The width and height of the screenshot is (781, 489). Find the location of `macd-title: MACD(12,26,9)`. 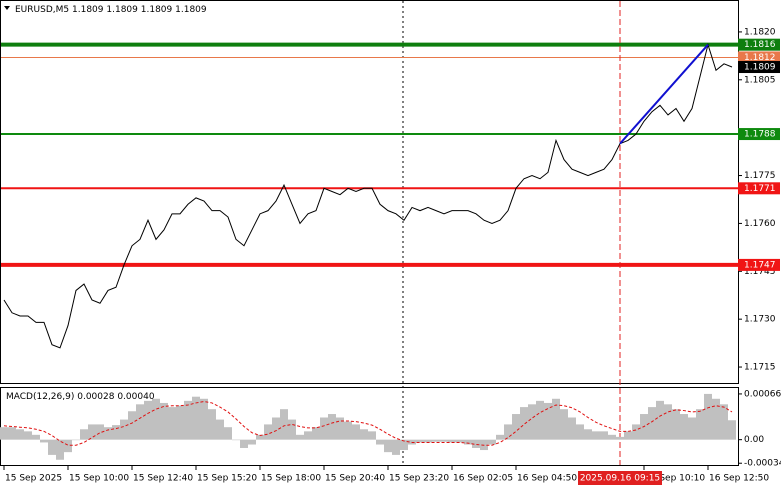

macd-title: MACD(12,26,9) is located at coordinates (40, 397).